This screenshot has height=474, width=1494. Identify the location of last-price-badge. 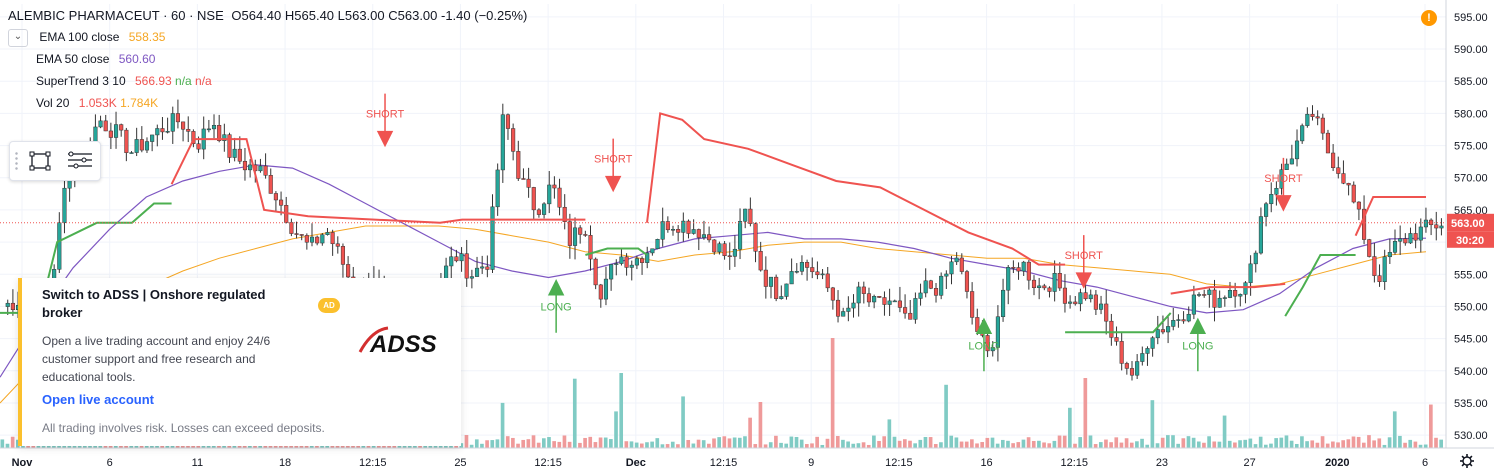
(1470, 222).